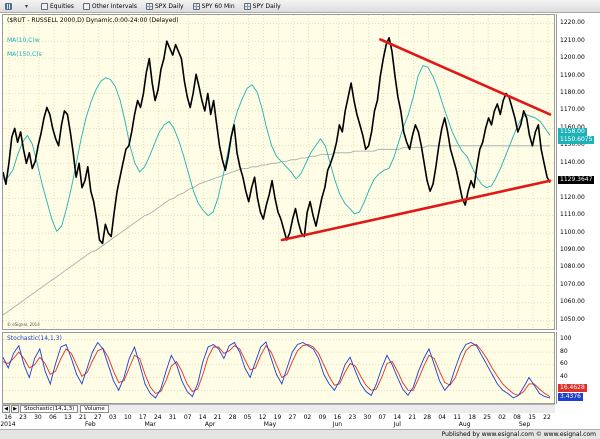 This screenshot has height=439, width=600. Describe the element at coordinates (114, 6) in the screenshot. I see `other-intervals-label: Other Intervals` at that location.